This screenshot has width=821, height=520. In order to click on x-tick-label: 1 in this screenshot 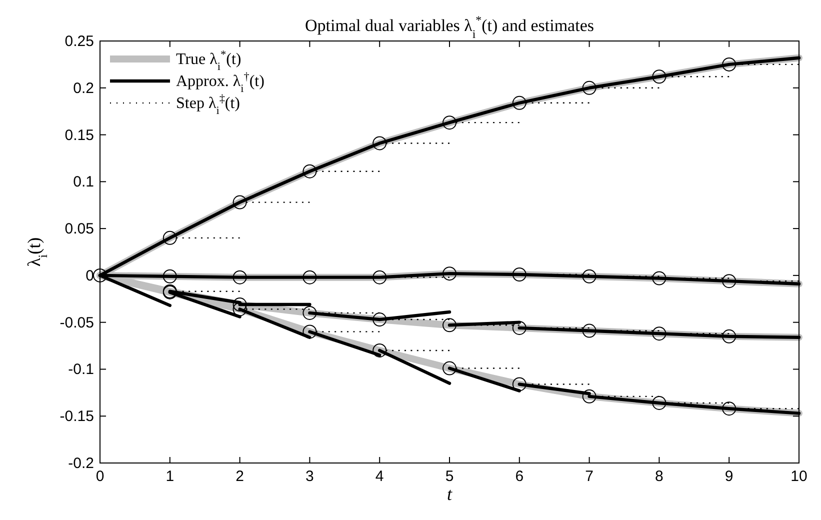, I will do `click(170, 476)`.